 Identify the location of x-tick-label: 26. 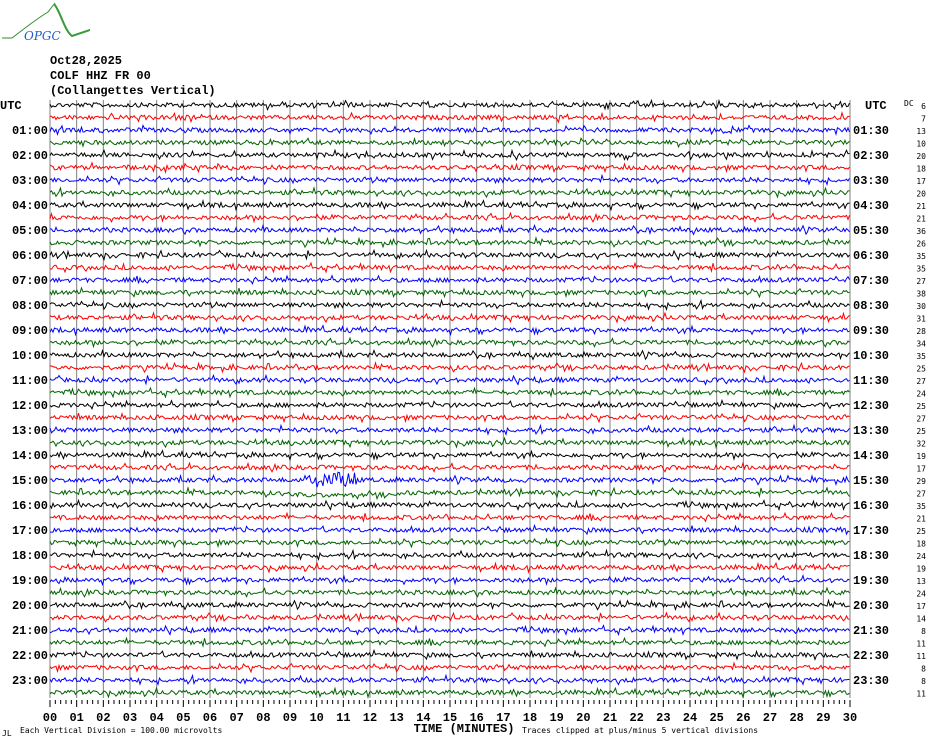
(743, 718).